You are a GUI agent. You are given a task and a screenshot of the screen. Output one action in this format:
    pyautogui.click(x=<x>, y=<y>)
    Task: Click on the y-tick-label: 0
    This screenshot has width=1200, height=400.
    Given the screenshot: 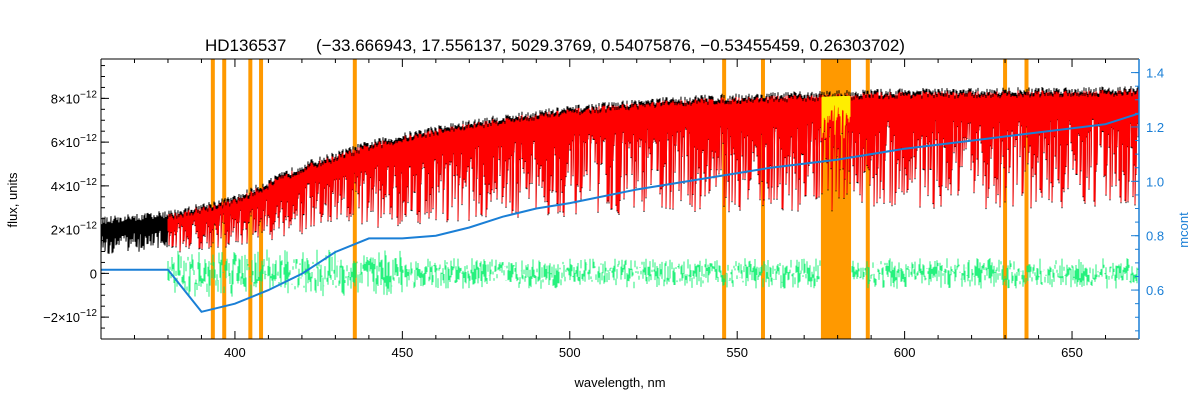 What is the action you would take?
    pyautogui.click(x=93, y=273)
    